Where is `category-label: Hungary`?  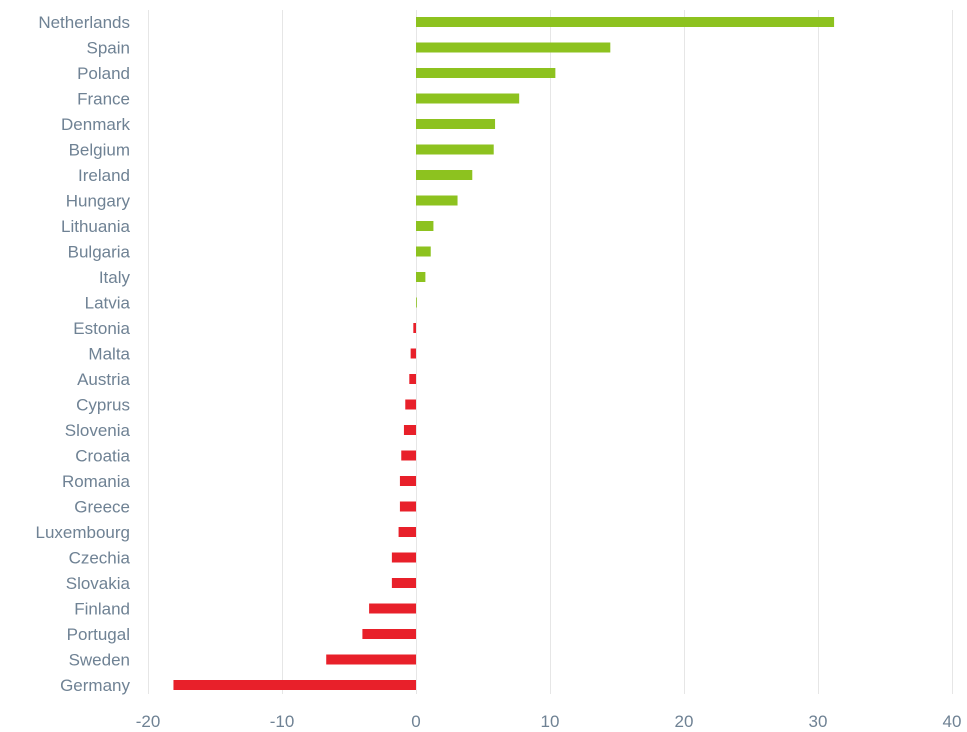 category-label: Hungary is located at coordinates (98, 201).